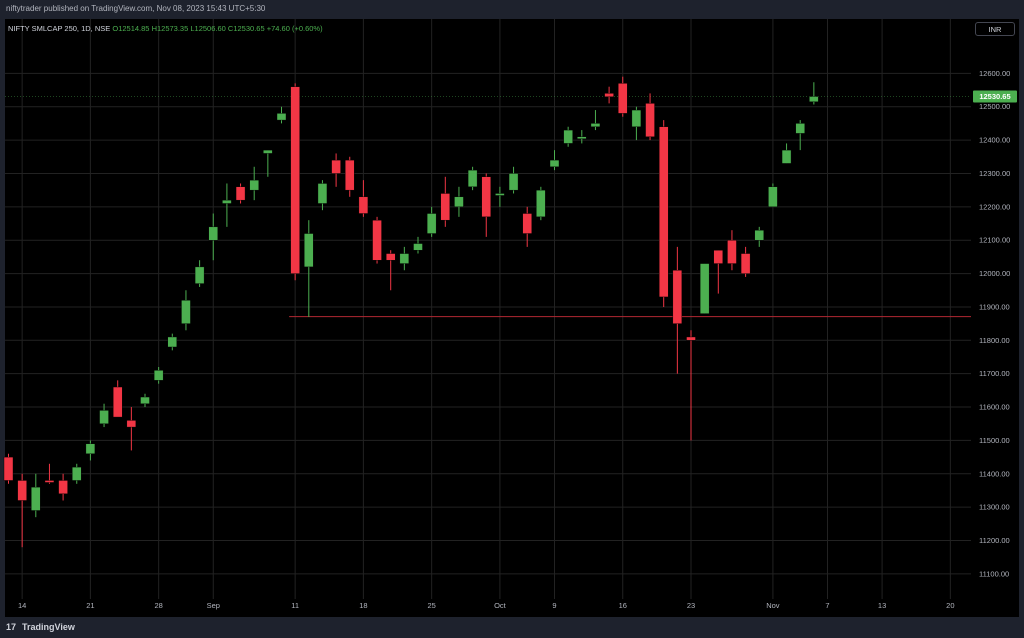 The width and height of the screenshot is (1024, 638). I want to click on last-price-label: 12530.65, so click(994, 96).